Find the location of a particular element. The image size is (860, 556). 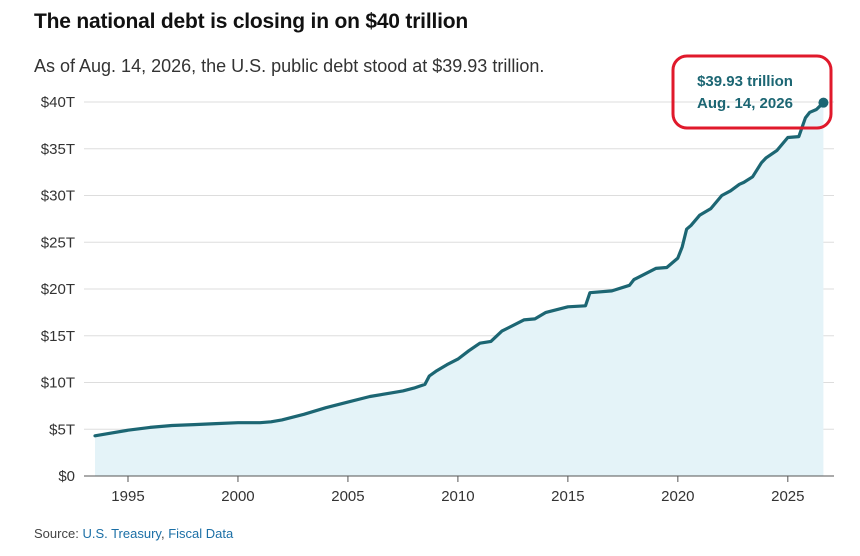

y-axis-ticks: $0 $5T $10T $15T $20T $25T $30T $35T $40T is located at coordinates (58, 289).